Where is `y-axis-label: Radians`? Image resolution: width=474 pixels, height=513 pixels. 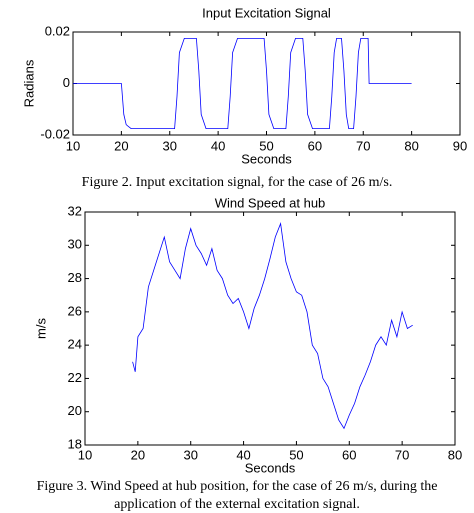
y-axis-label: Radians is located at coordinates (28, 83).